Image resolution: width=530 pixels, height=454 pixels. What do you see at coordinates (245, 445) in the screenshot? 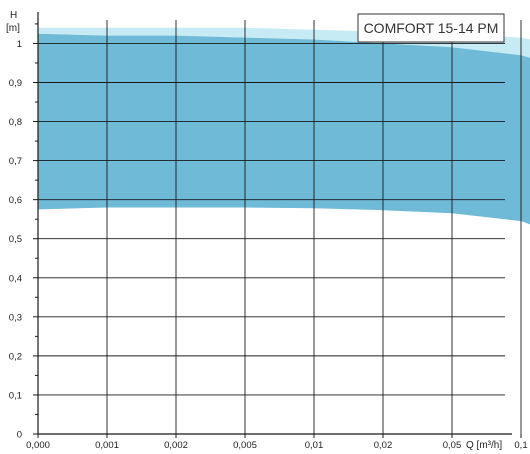
I see `x-tick-label: 0,005` at bounding box center [245, 445].